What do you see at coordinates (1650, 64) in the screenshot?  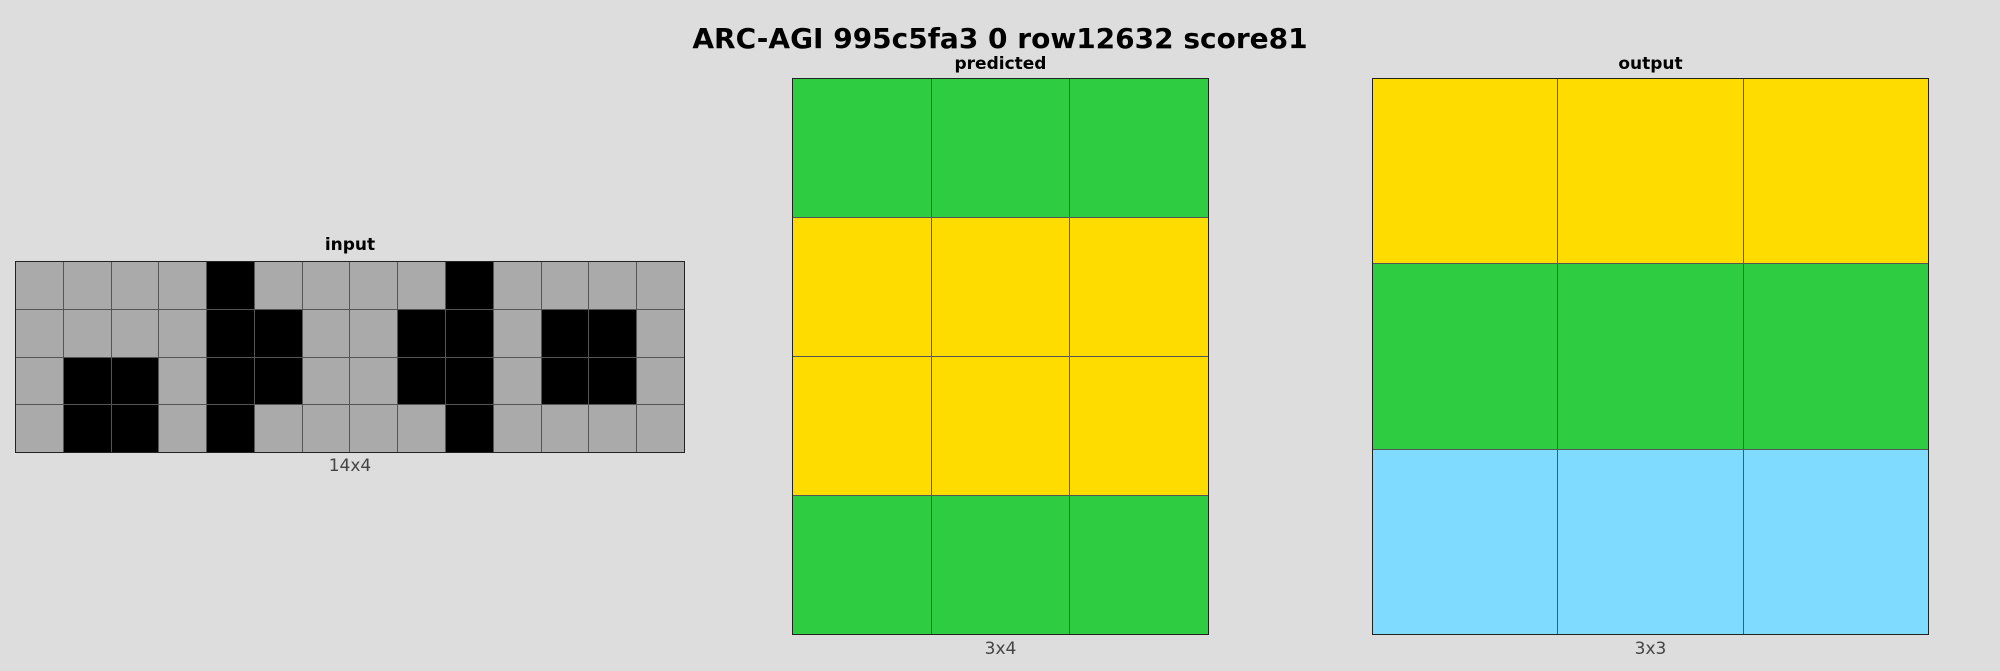 I see `output-panel-title: output` at bounding box center [1650, 64].